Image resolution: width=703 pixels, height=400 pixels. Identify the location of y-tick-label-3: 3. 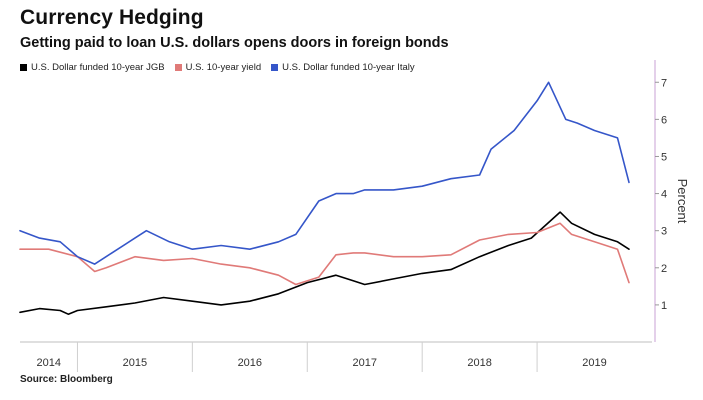
(664, 232).